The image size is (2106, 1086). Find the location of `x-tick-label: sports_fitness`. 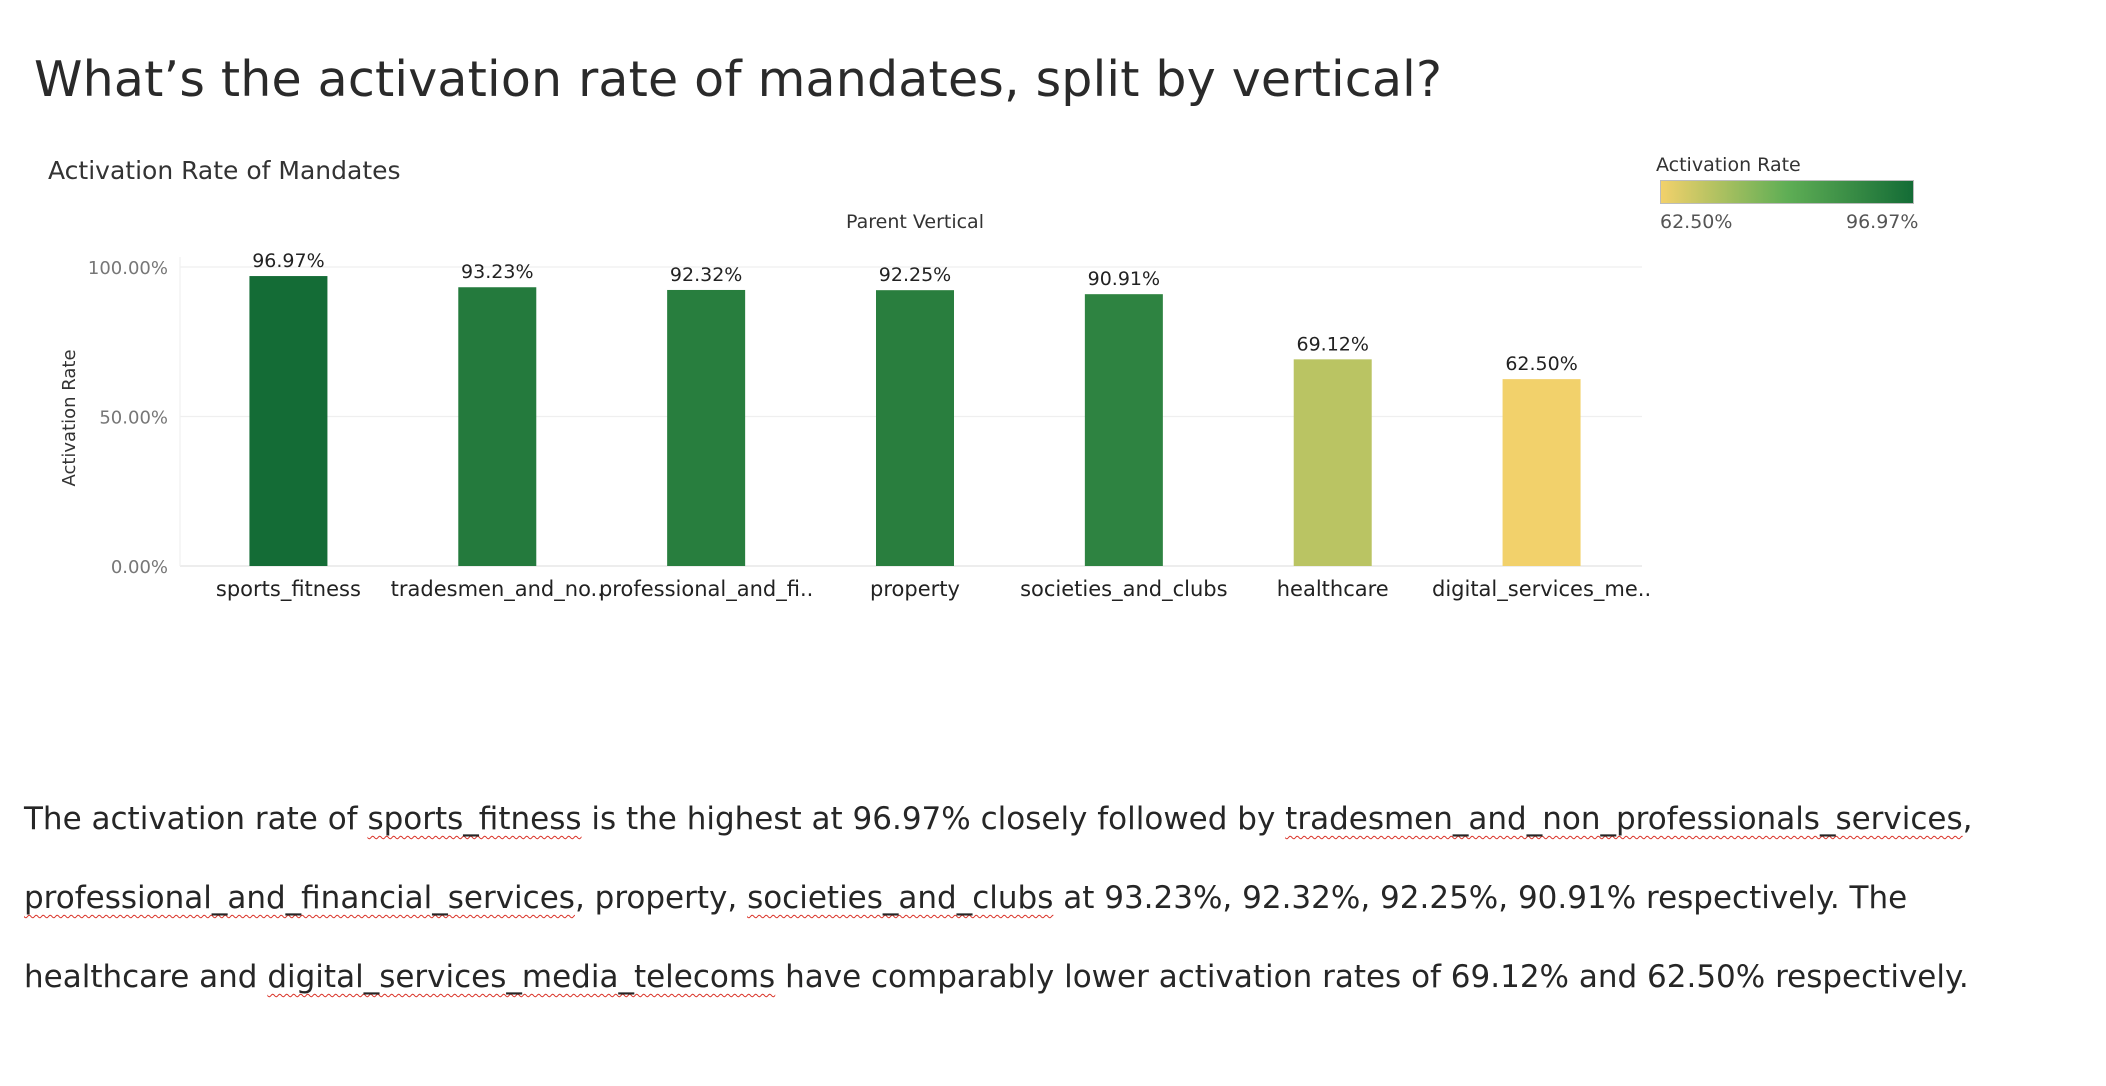

x-tick-label: sports_fitness is located at coordinates (288, 589).